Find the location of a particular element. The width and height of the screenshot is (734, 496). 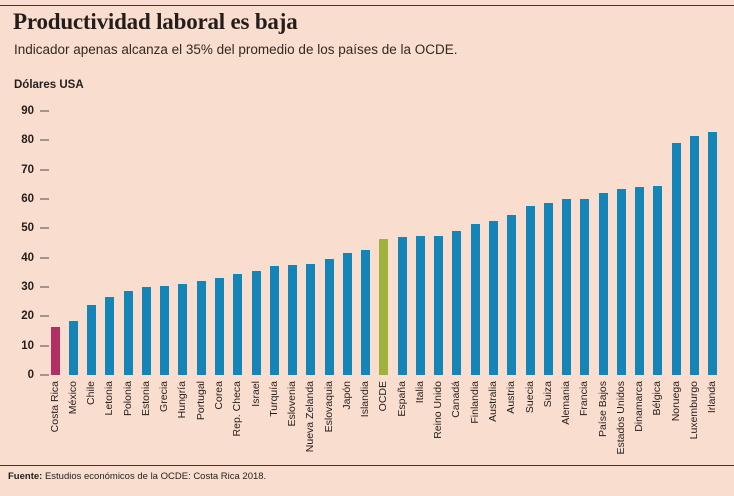

chart-title: Productividad laboral es baja is located at coordinates (155, 21).